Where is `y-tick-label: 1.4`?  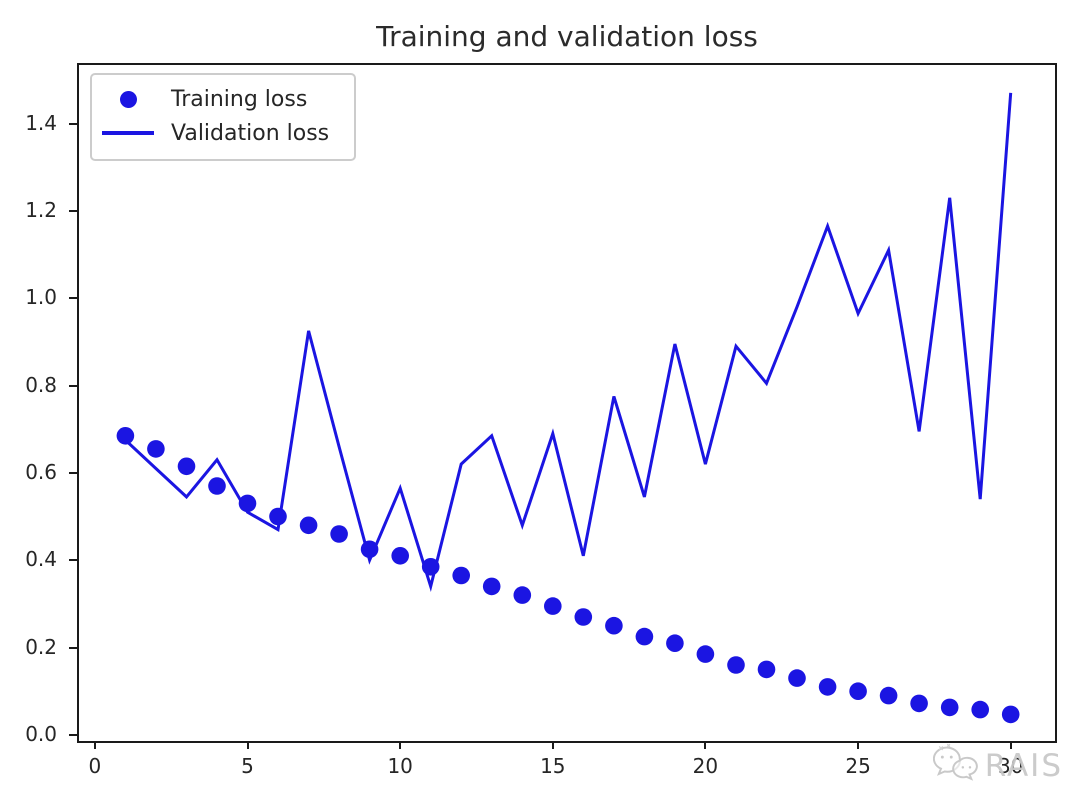
y-tick-label: 1.4 is located at coordinates (41, 122).